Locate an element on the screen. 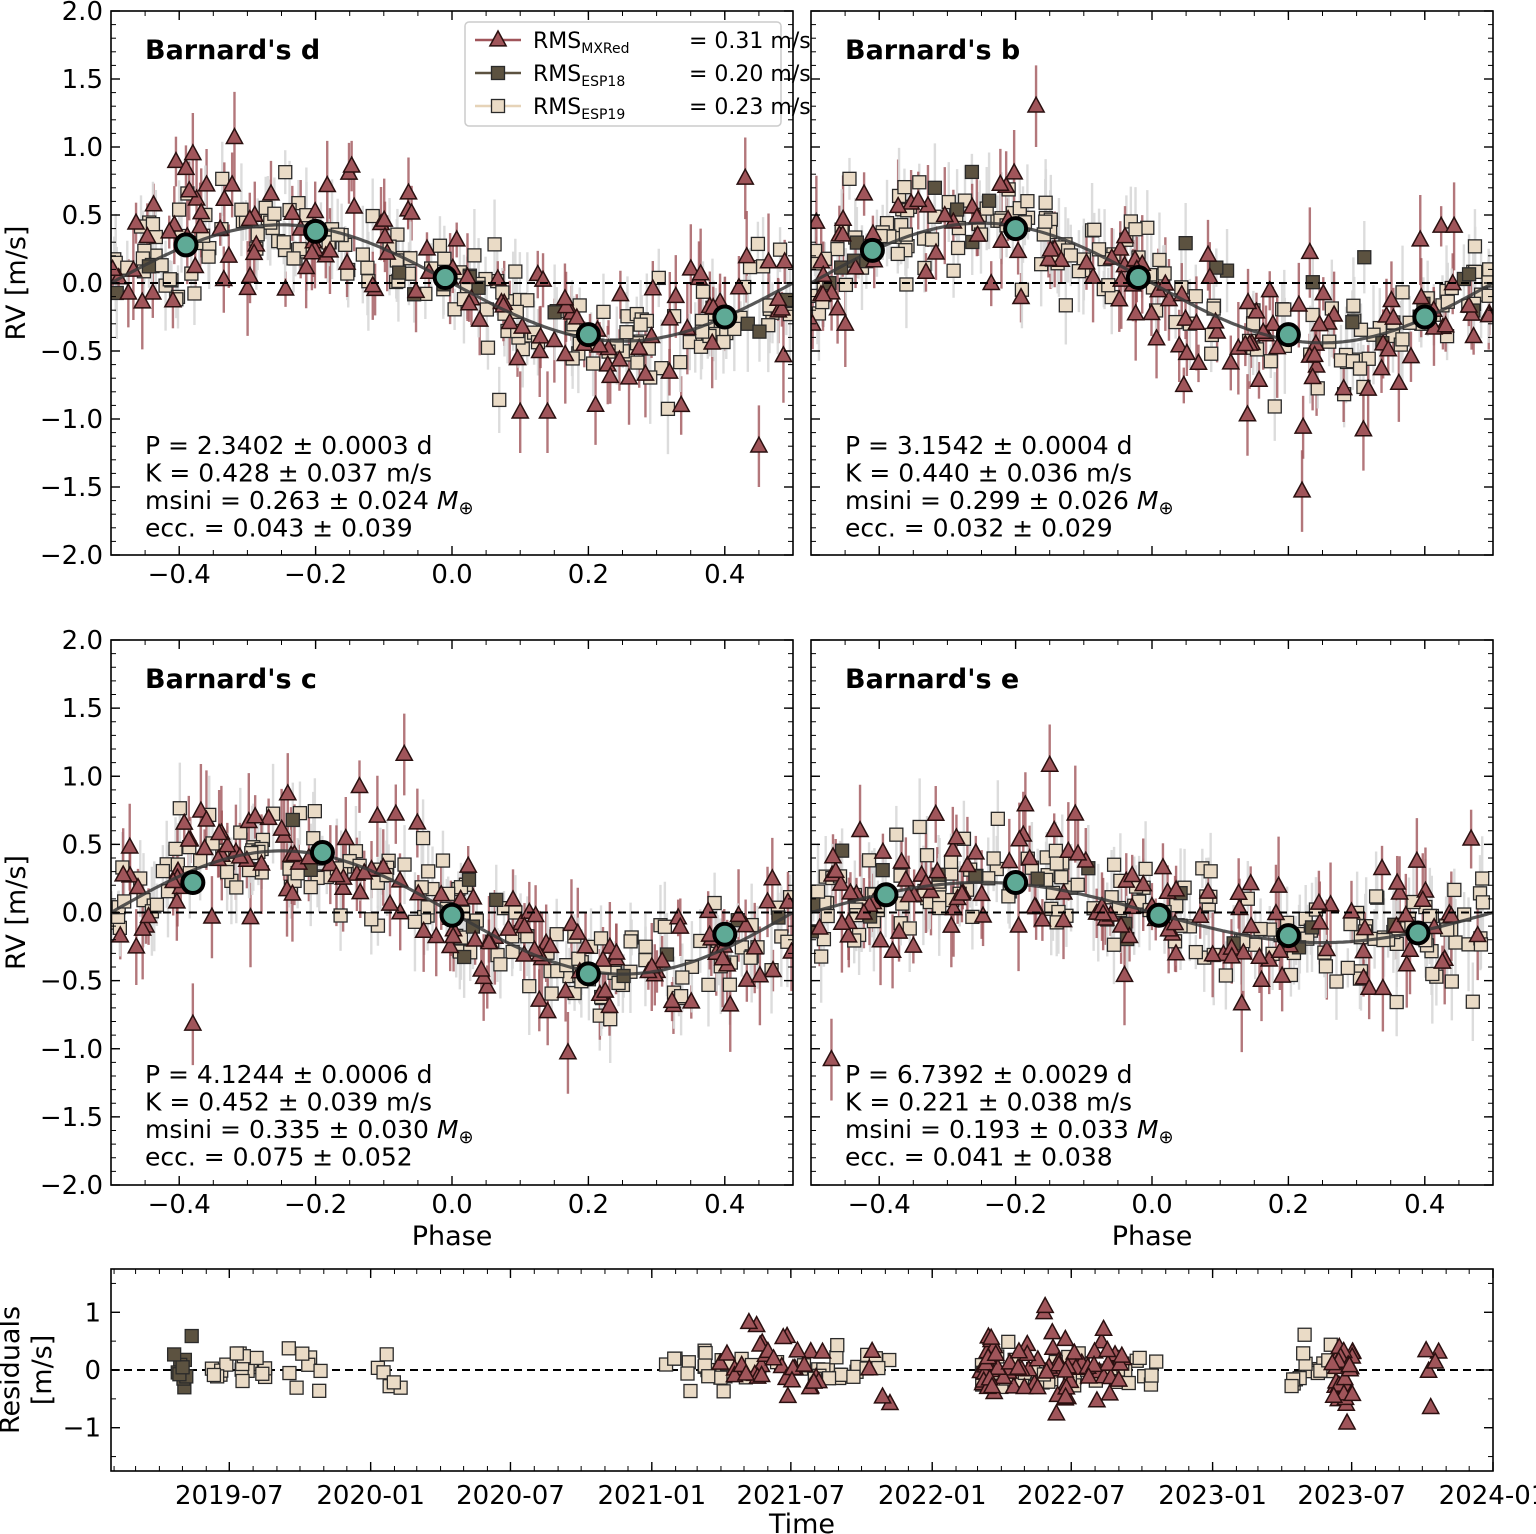 This screenshot has height=1534, width=1536. param-line: P = 4.1244 ± 0.0006 d is located at coordinates (289, 1074).